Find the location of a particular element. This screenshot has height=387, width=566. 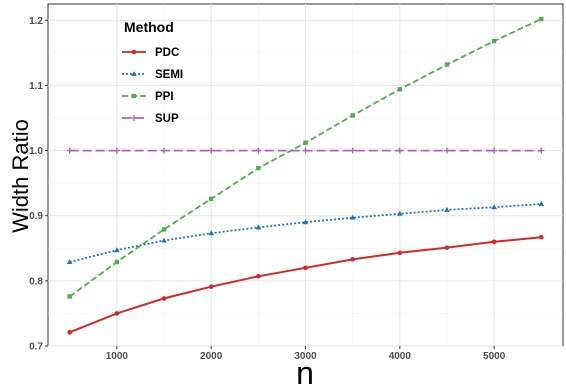

legend-label-ppi: PPI is located at coordinates (164, 97).